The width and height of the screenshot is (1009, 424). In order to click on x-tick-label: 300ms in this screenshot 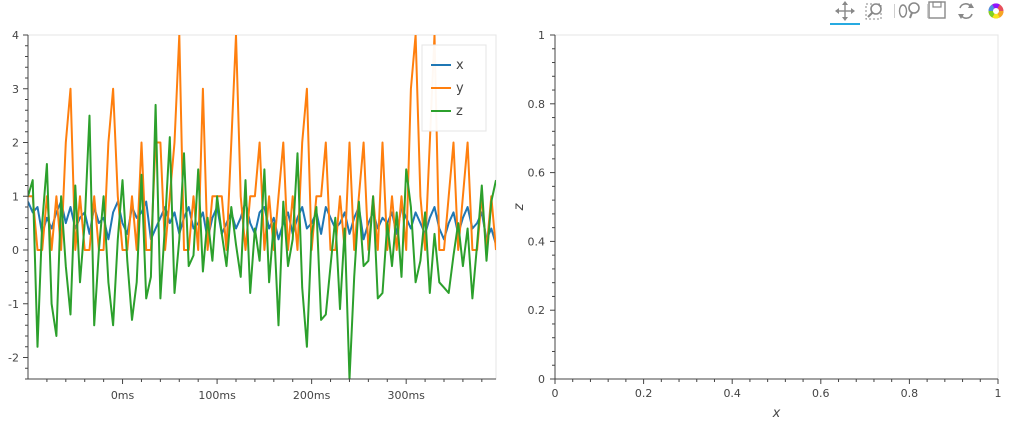, I will do `click(406, 395)`.